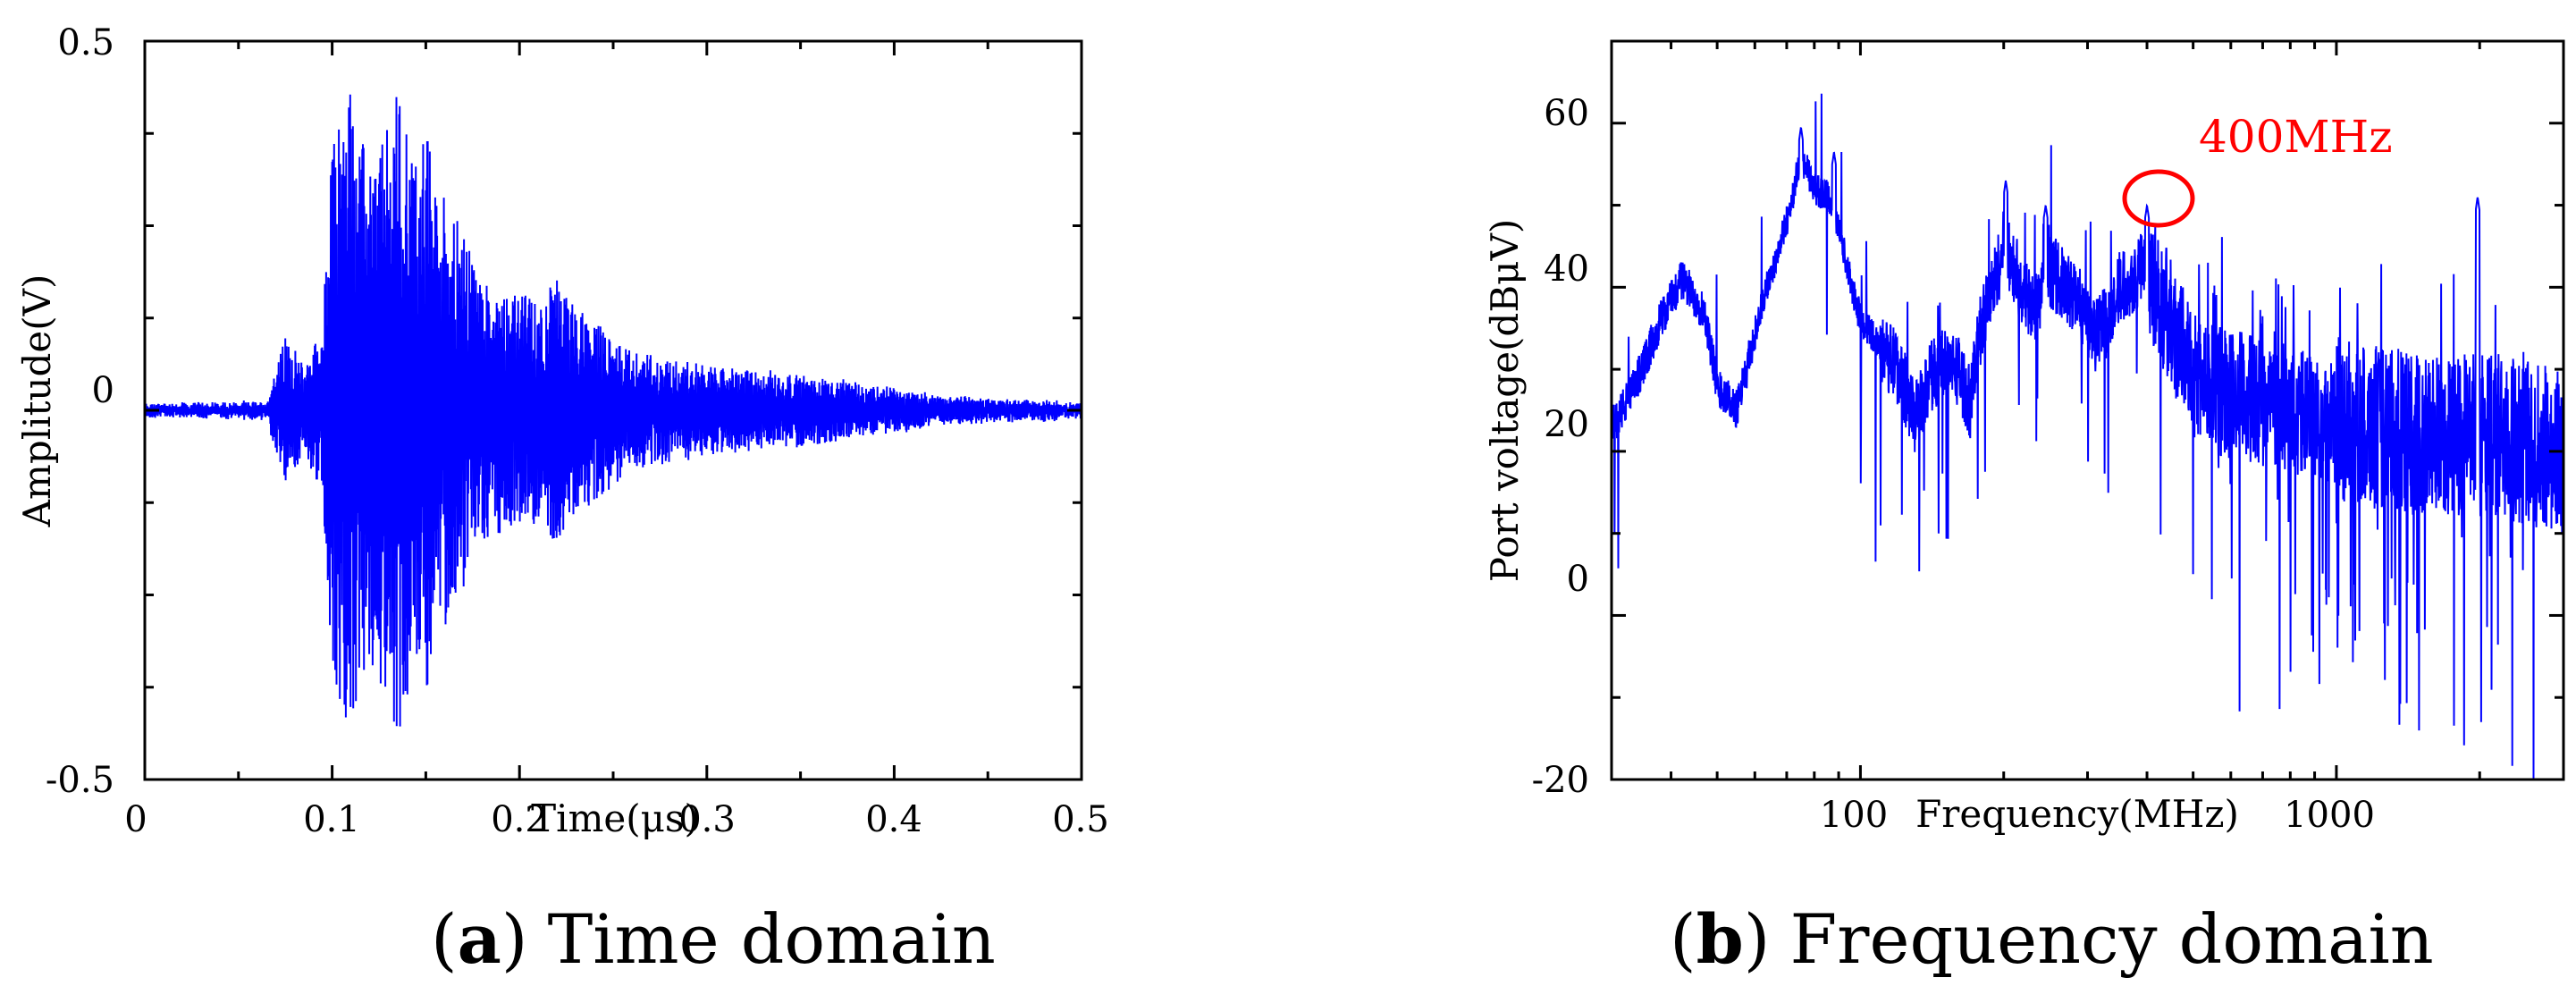 This screenshot has height=1003, width=2576. What do you see at coordinates (136, 819) in the screenshot?
I see `x-tick-label: 0` at bounding box center [136, 819].